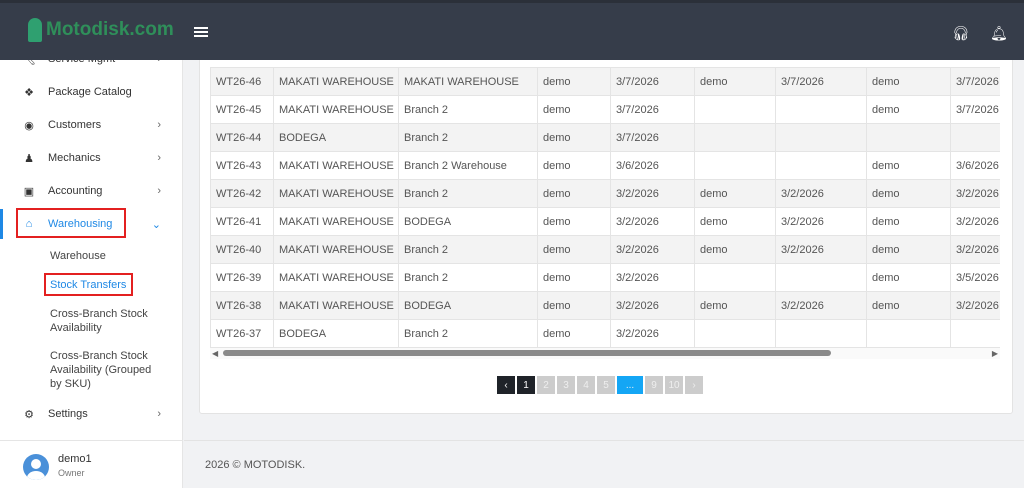  What do you see at coordinates (29, 158) in the screenshot?
I see `mechanic-icon: ♟` at bounding box center [29, 158].